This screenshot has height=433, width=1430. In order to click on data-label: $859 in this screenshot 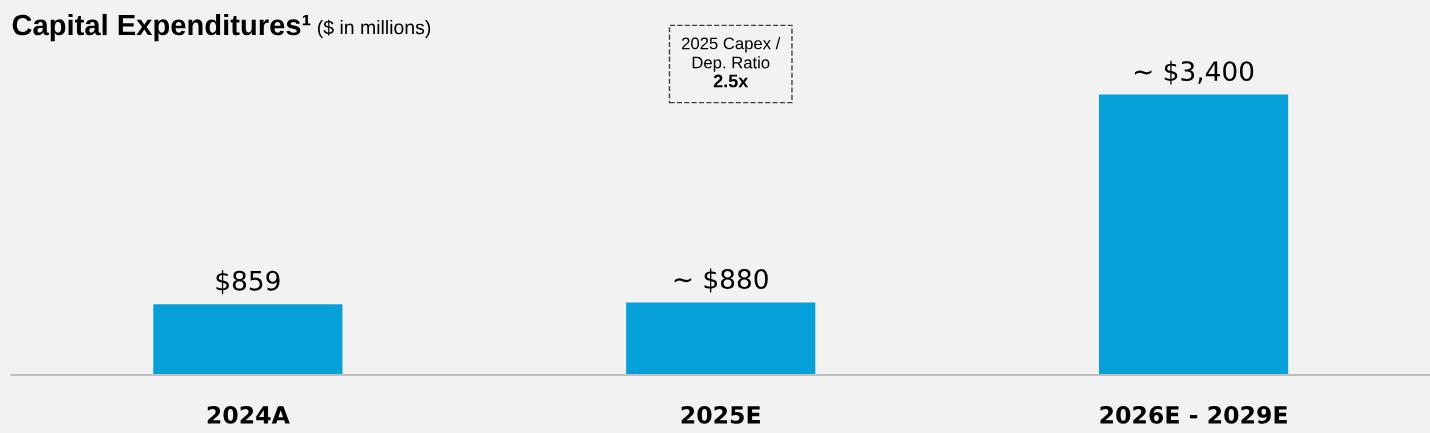, I will do `click(248, 282)`.